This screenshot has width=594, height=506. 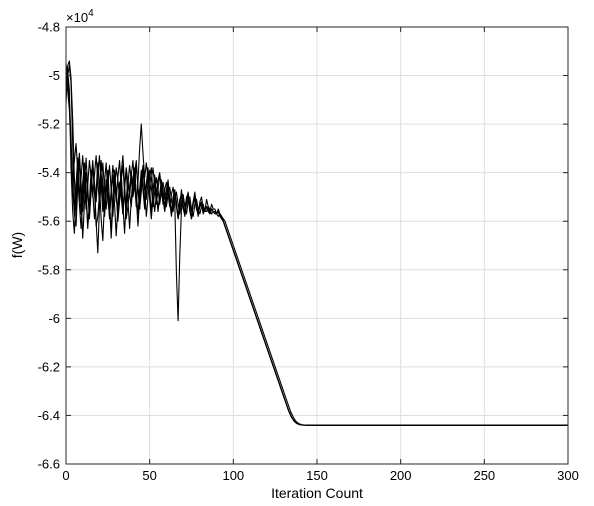 What do you see at coordinates (49, 221) in the screenshot?
I see `y-tick-label: -5.6` at bounding box center [49, 221].